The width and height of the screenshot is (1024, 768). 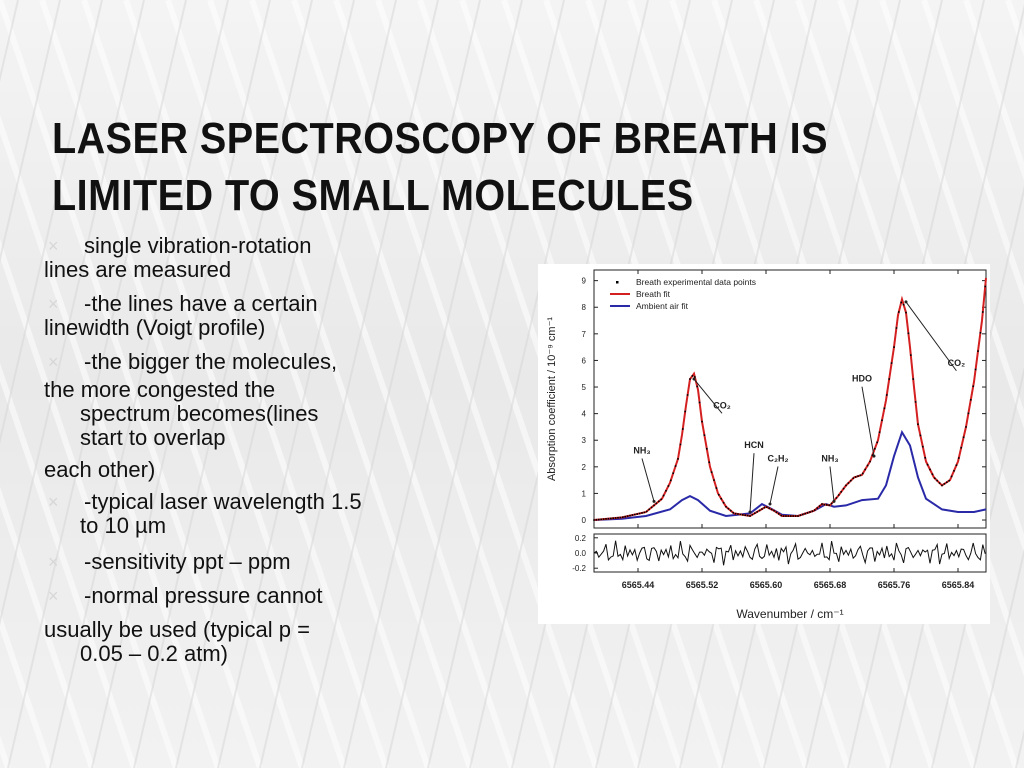 I want to click on breath-fit-line, so click(x=790, y=399).